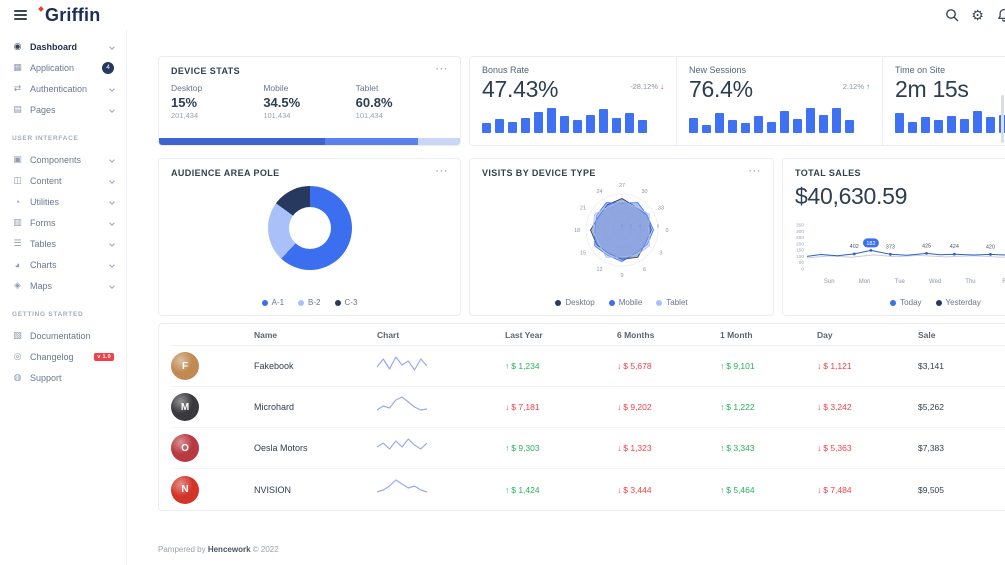  What do you see at coordinates (63, 222) in the screenshot?
I see `sidebar-item-forms: ▥ Forms` at bounding box center [63, 222].